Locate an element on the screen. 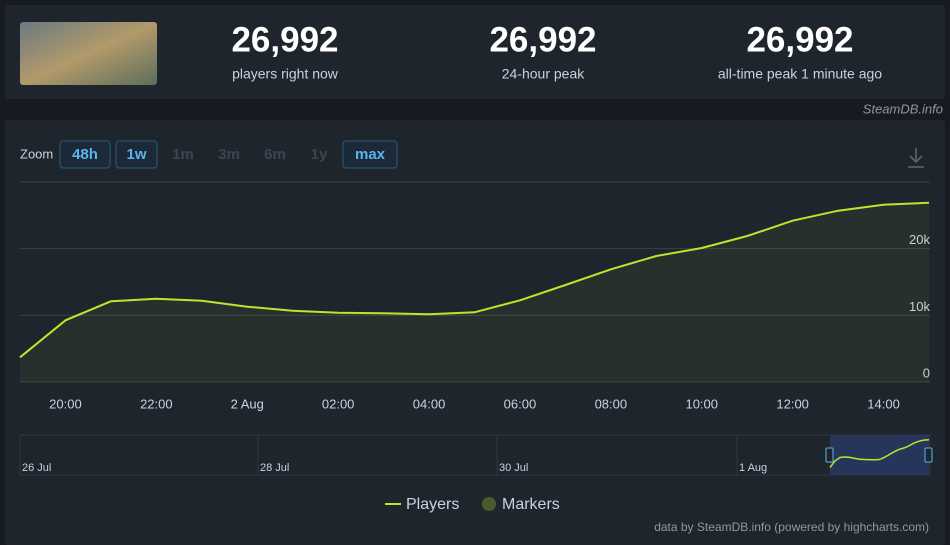 This screenshot has height=545, width=950. zoom-button-label: 3m is located at coordinates (229, 154).